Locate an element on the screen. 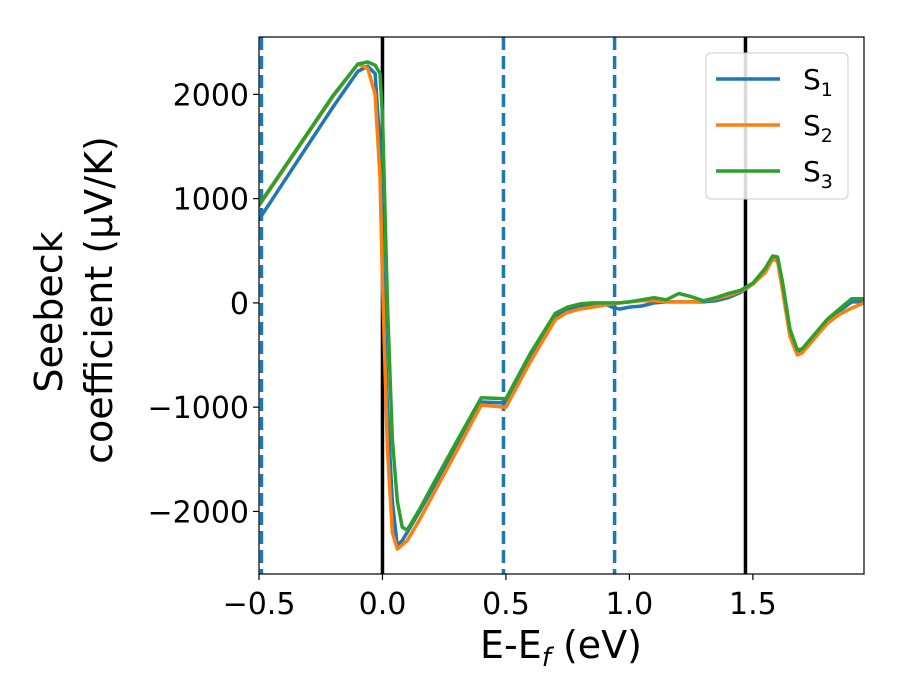  x-axis-ticks: −0.5 0.0 0.5 1.0 1.5 is located at coordinates (500, 598).